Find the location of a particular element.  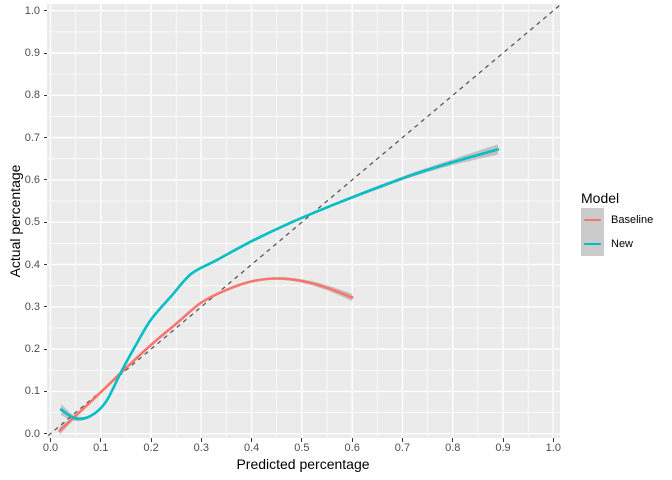

y-tick-label: 0.8 is located at coordinates (32, 95).